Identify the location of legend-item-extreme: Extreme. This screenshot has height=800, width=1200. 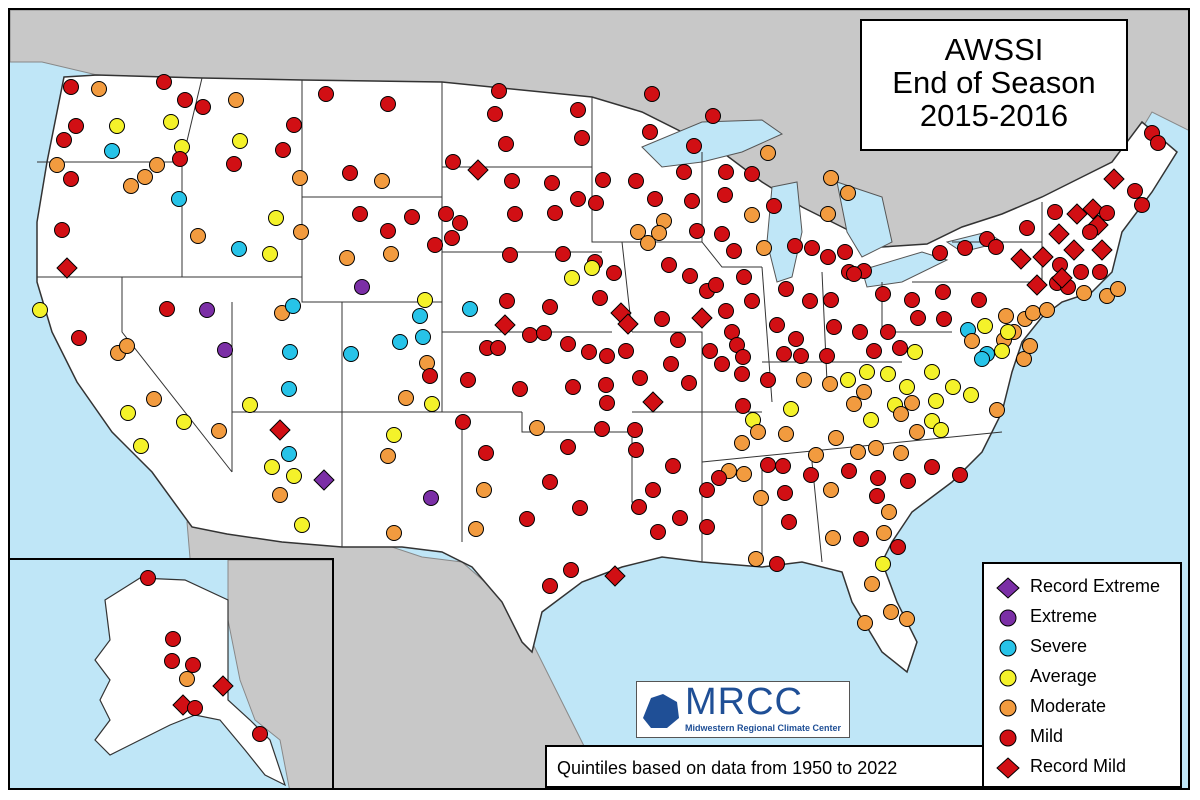
(1082, 617).